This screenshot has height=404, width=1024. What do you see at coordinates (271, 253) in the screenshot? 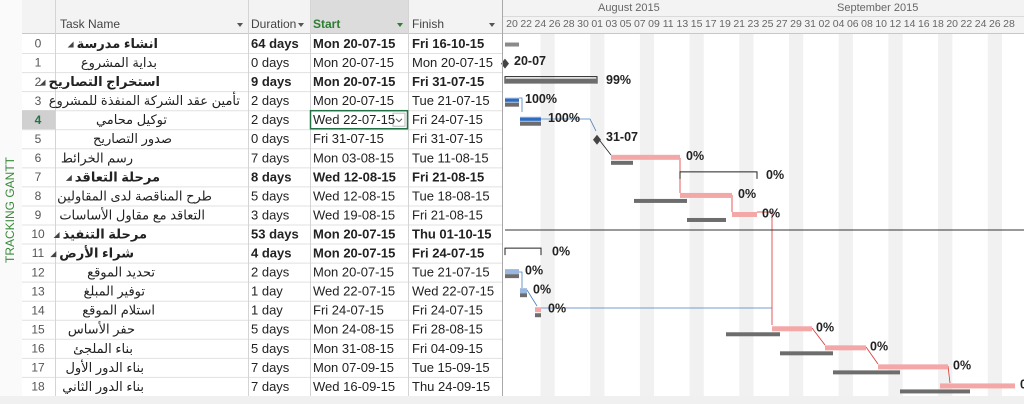
I see `duration: 4 days` at bounding box center [271, 253].